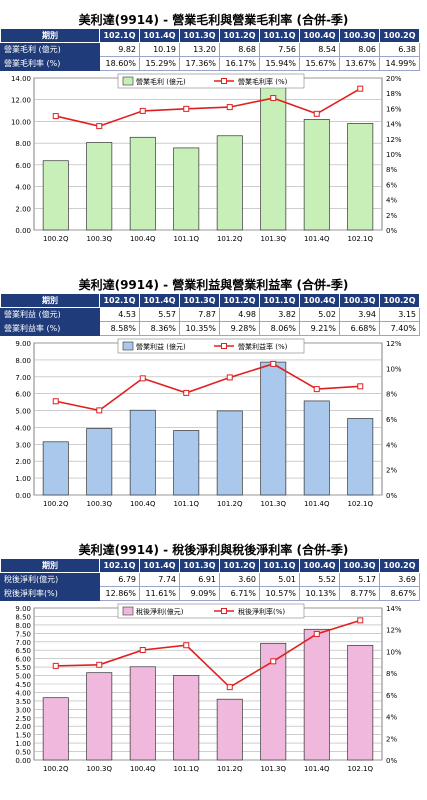  What do you see at coordinates (359, 314) in the screenshot?
I see `table-cell: 3.94` at bounding box center [359, 314].